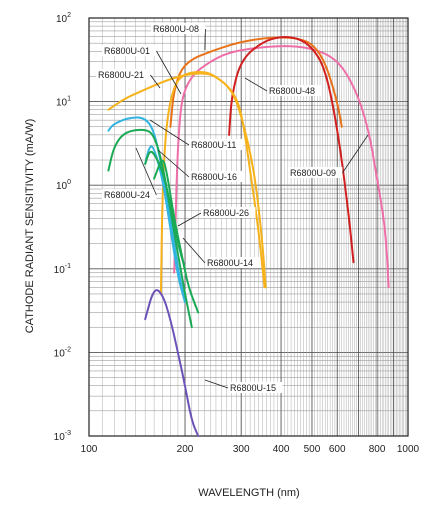 The height and width of the screenshot is (520, 438). What do you see at coordinates (68, 266) in the screenshot?
I see `y-tick-exponent: -1` at bounding box center [68, 266].